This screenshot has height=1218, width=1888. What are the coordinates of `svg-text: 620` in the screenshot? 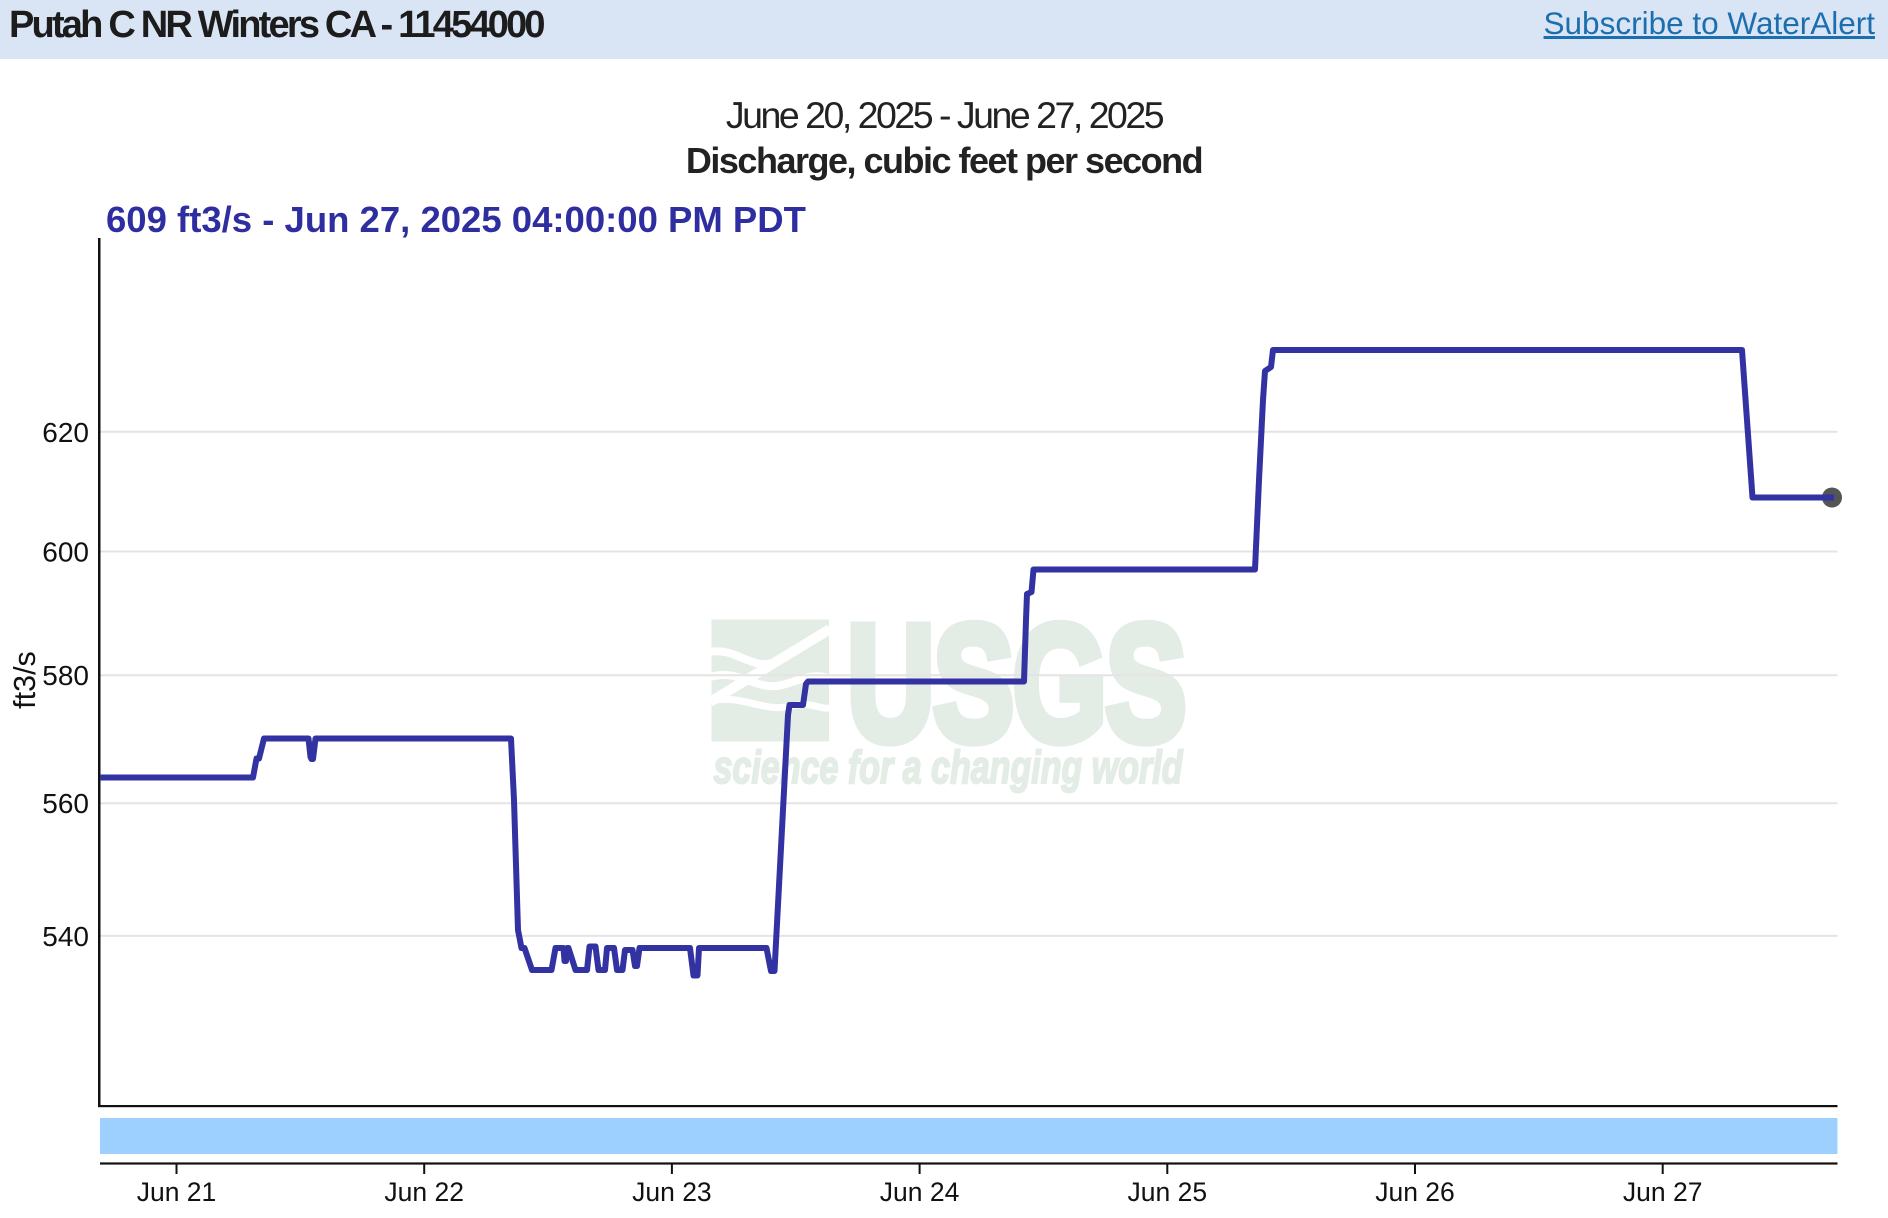 It's located at (65, 432).